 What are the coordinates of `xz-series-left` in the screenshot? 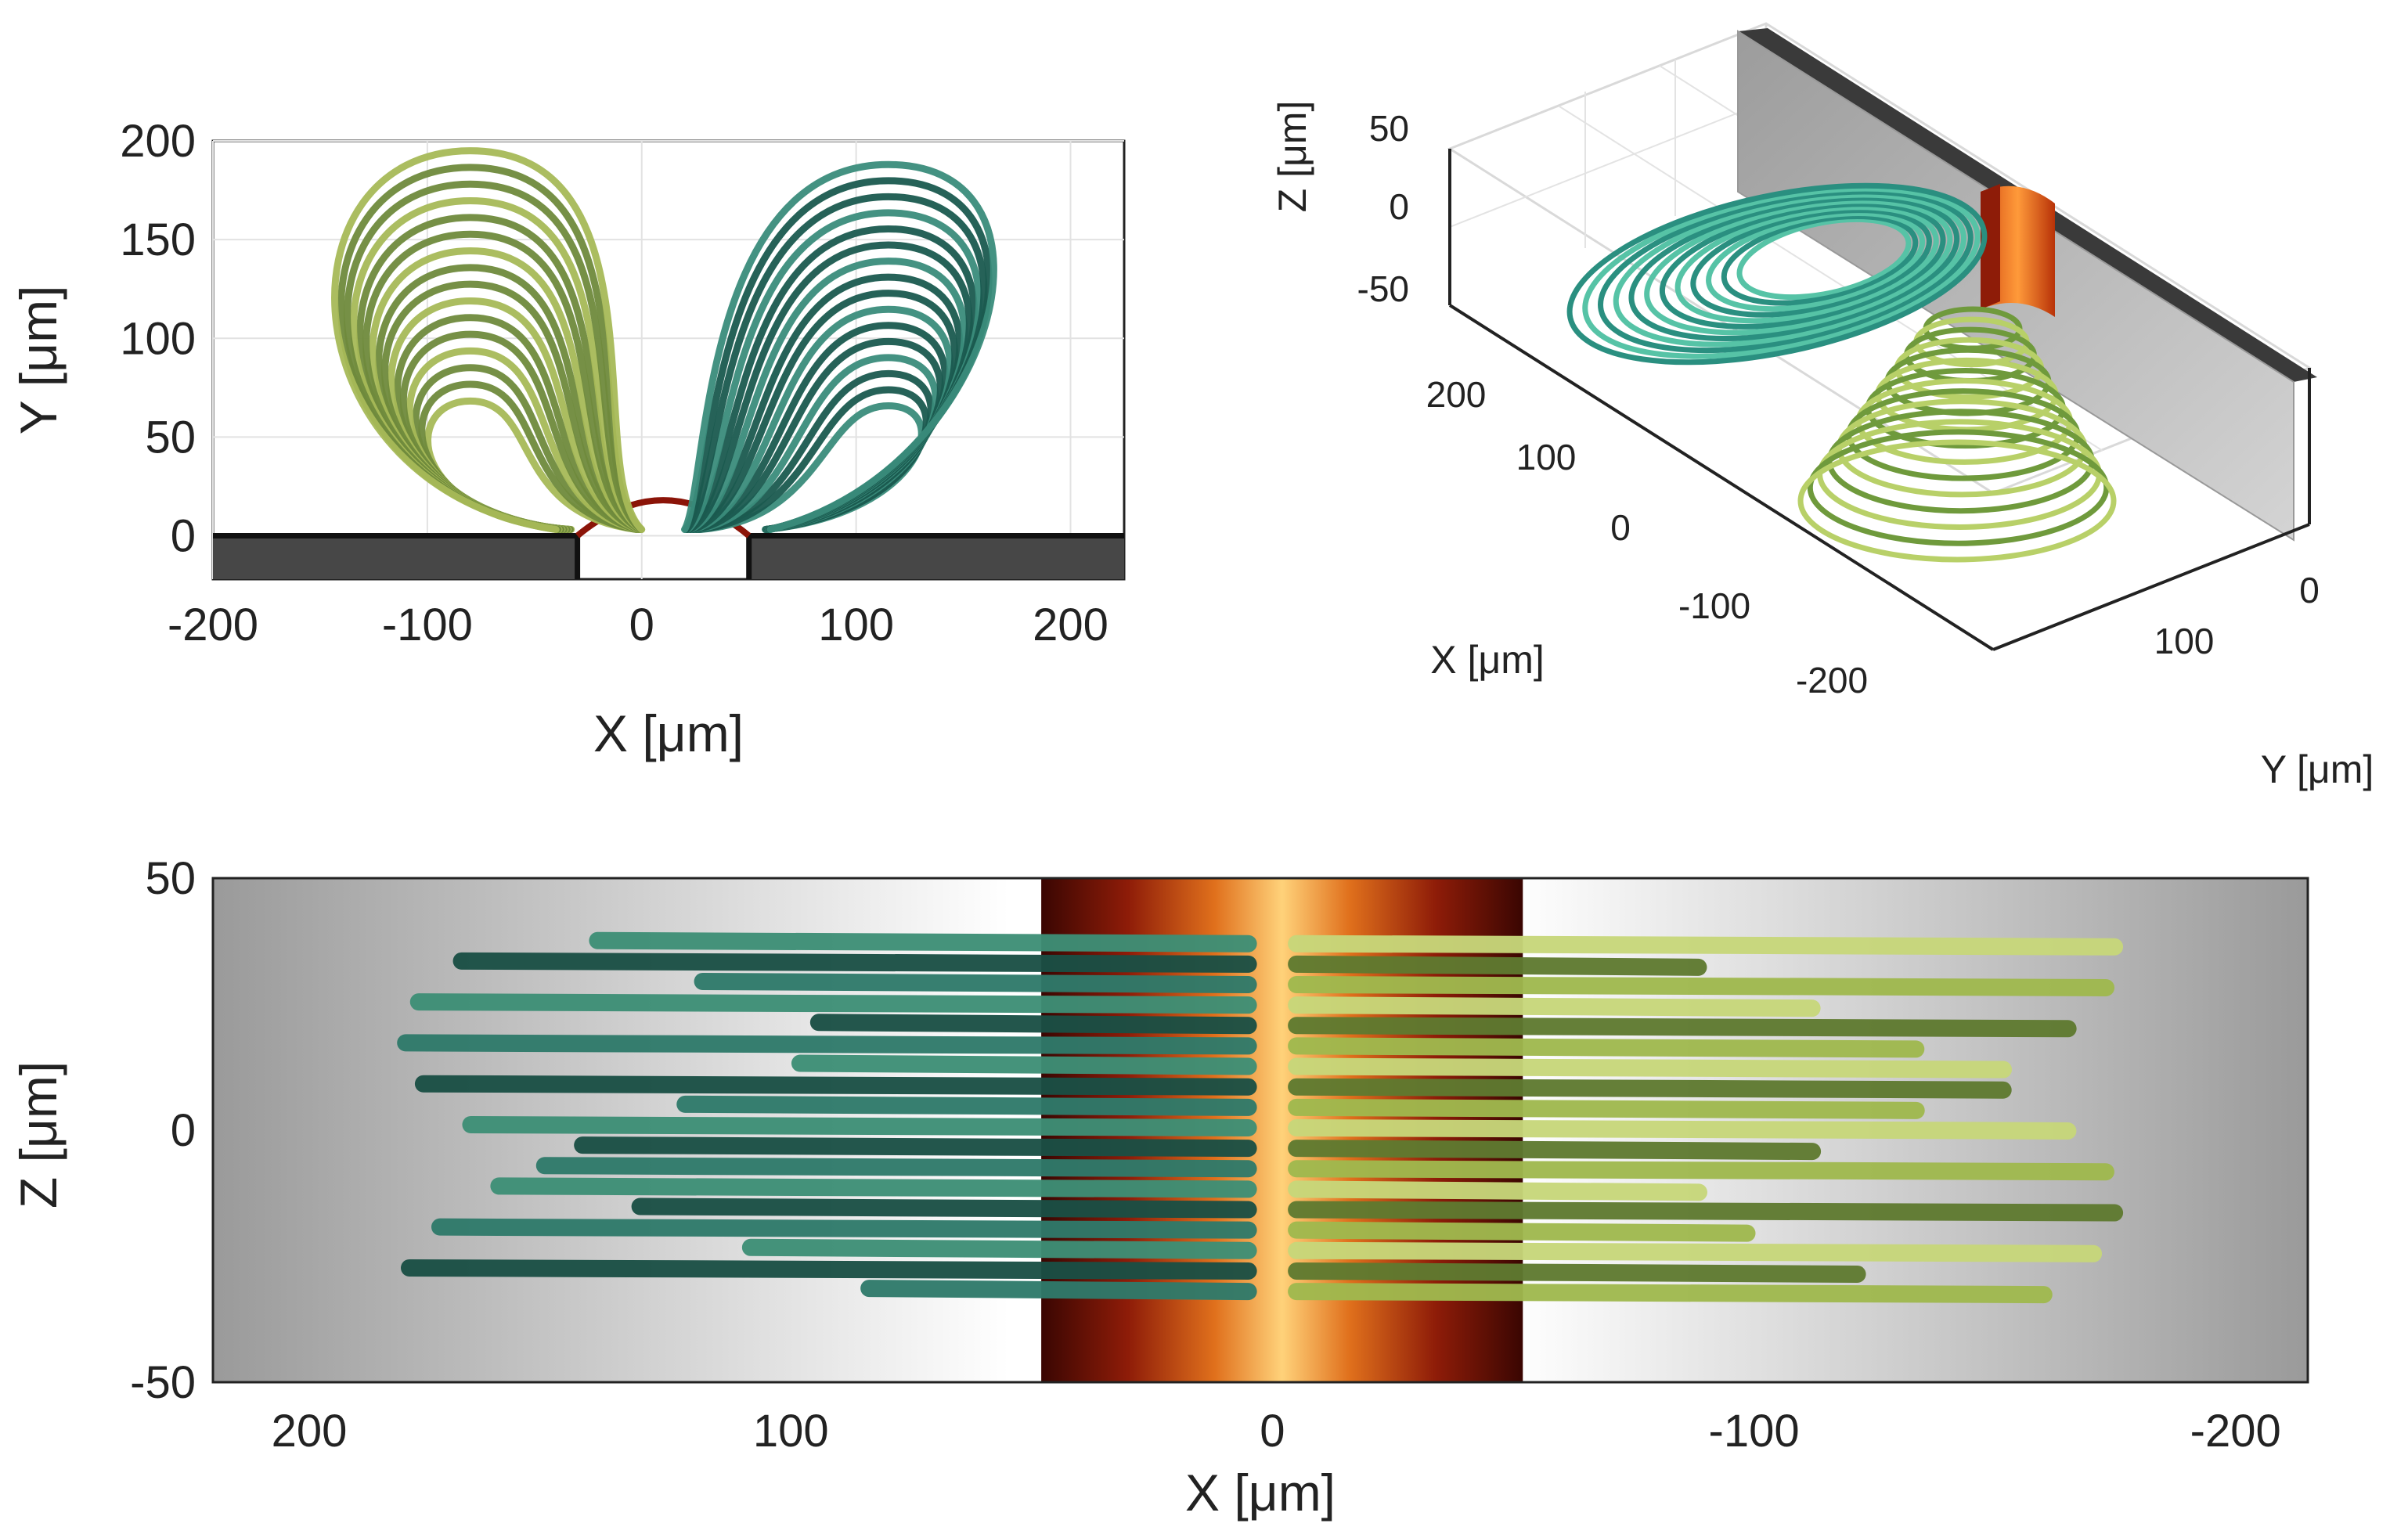 It's located at (827, 1116).